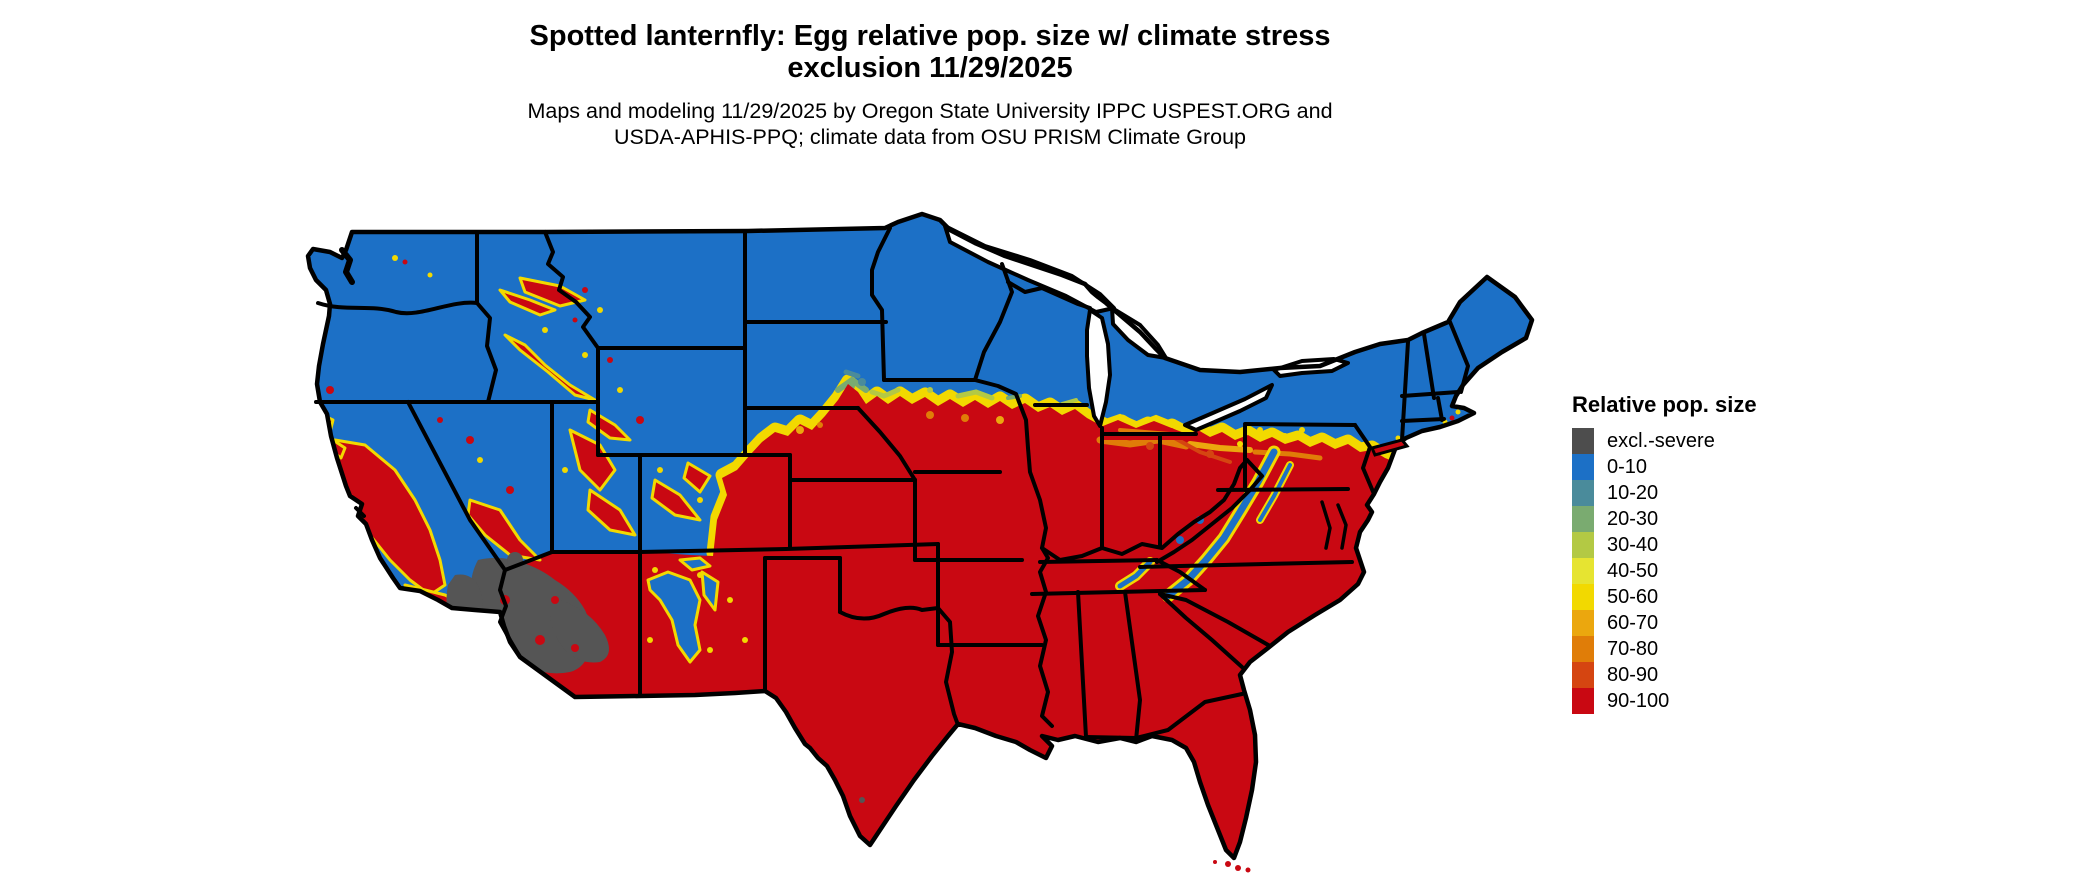 This screenshot has width=2100, height=892. What do you see at coordinates (1638, 701) in the screenshot?
I see `legend-label: 90-100` at bounding box center [1638, 701].